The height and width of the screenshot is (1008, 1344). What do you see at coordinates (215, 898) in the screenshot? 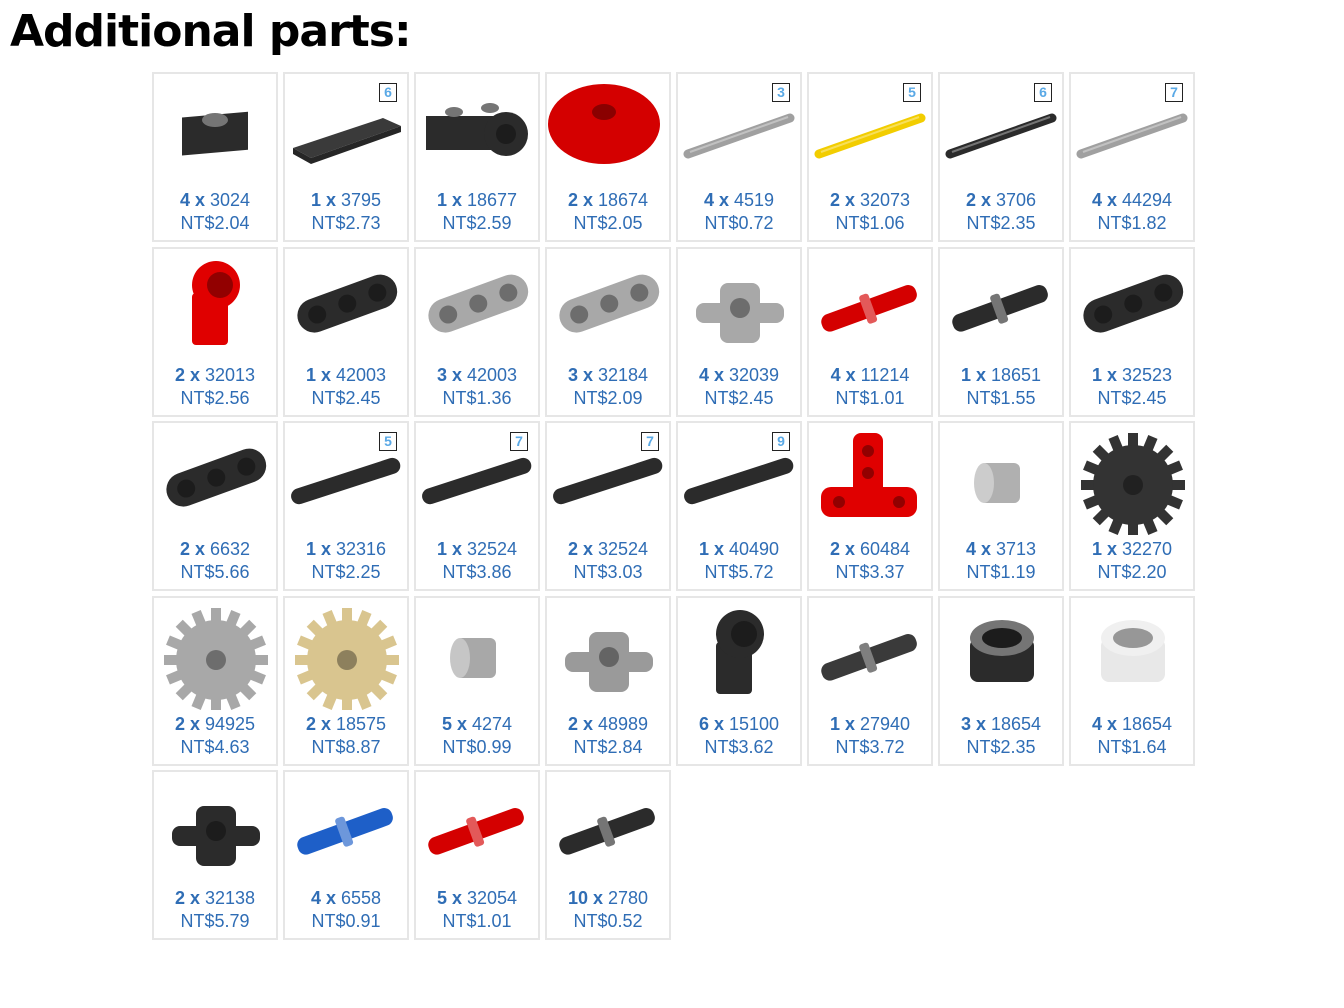
I see `part-quantity-id: 2 x 32138` at bounding box center [215, 898].